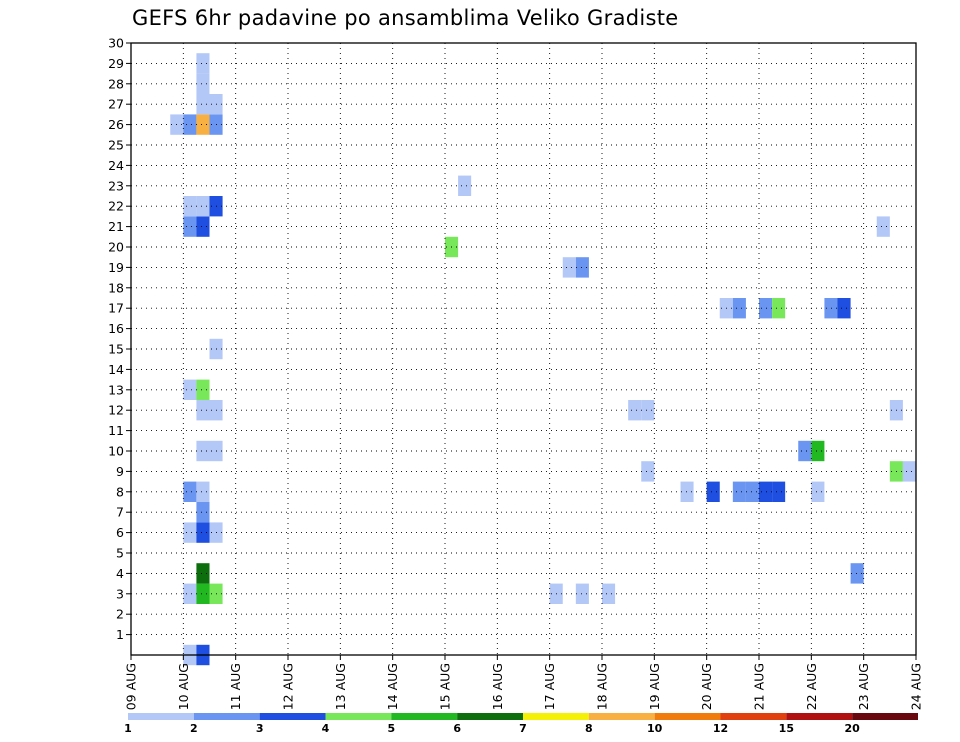  What do you see at coordinates (116, 124) in the screenshot?
I see `y-tick-label: 26` at bounding box center [116, 124].